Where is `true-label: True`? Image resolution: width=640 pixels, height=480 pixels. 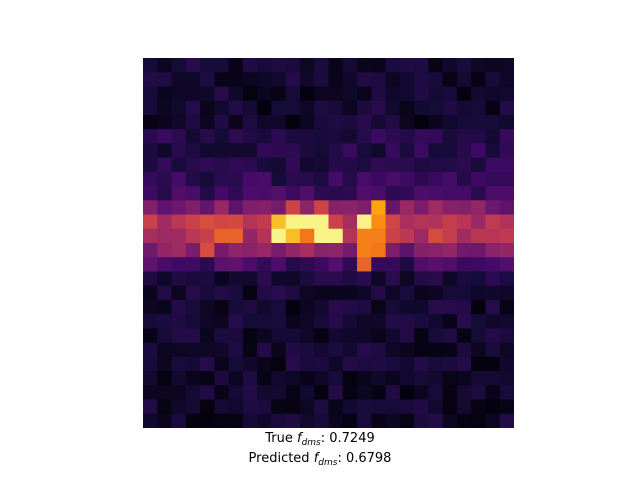
true-label: True is located at coordinates (281, 438).